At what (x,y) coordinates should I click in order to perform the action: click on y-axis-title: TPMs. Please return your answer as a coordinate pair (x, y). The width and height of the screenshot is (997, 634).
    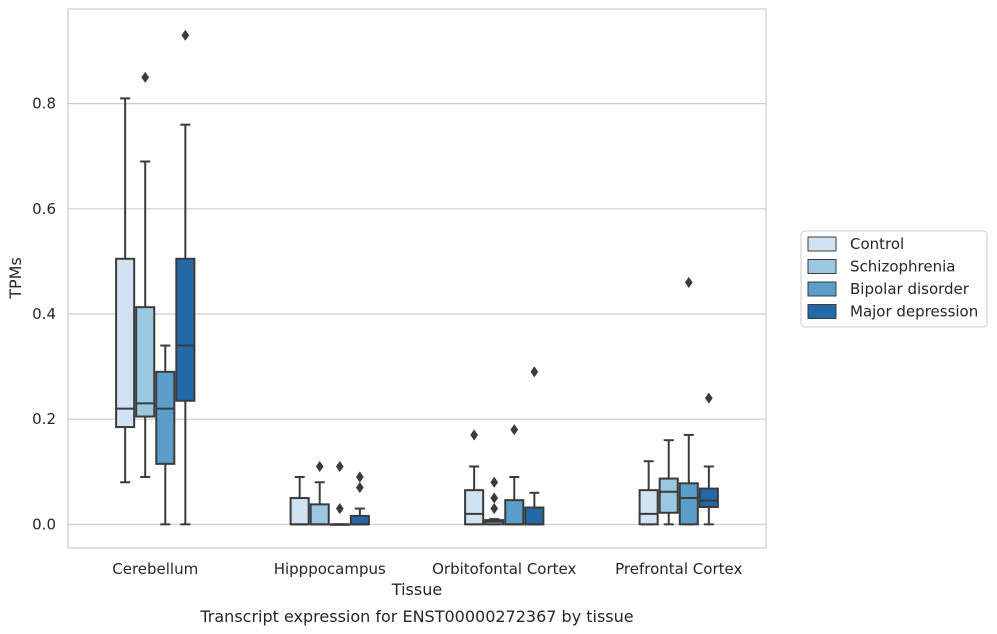
    Looking at the image, I should click on (15, 278).